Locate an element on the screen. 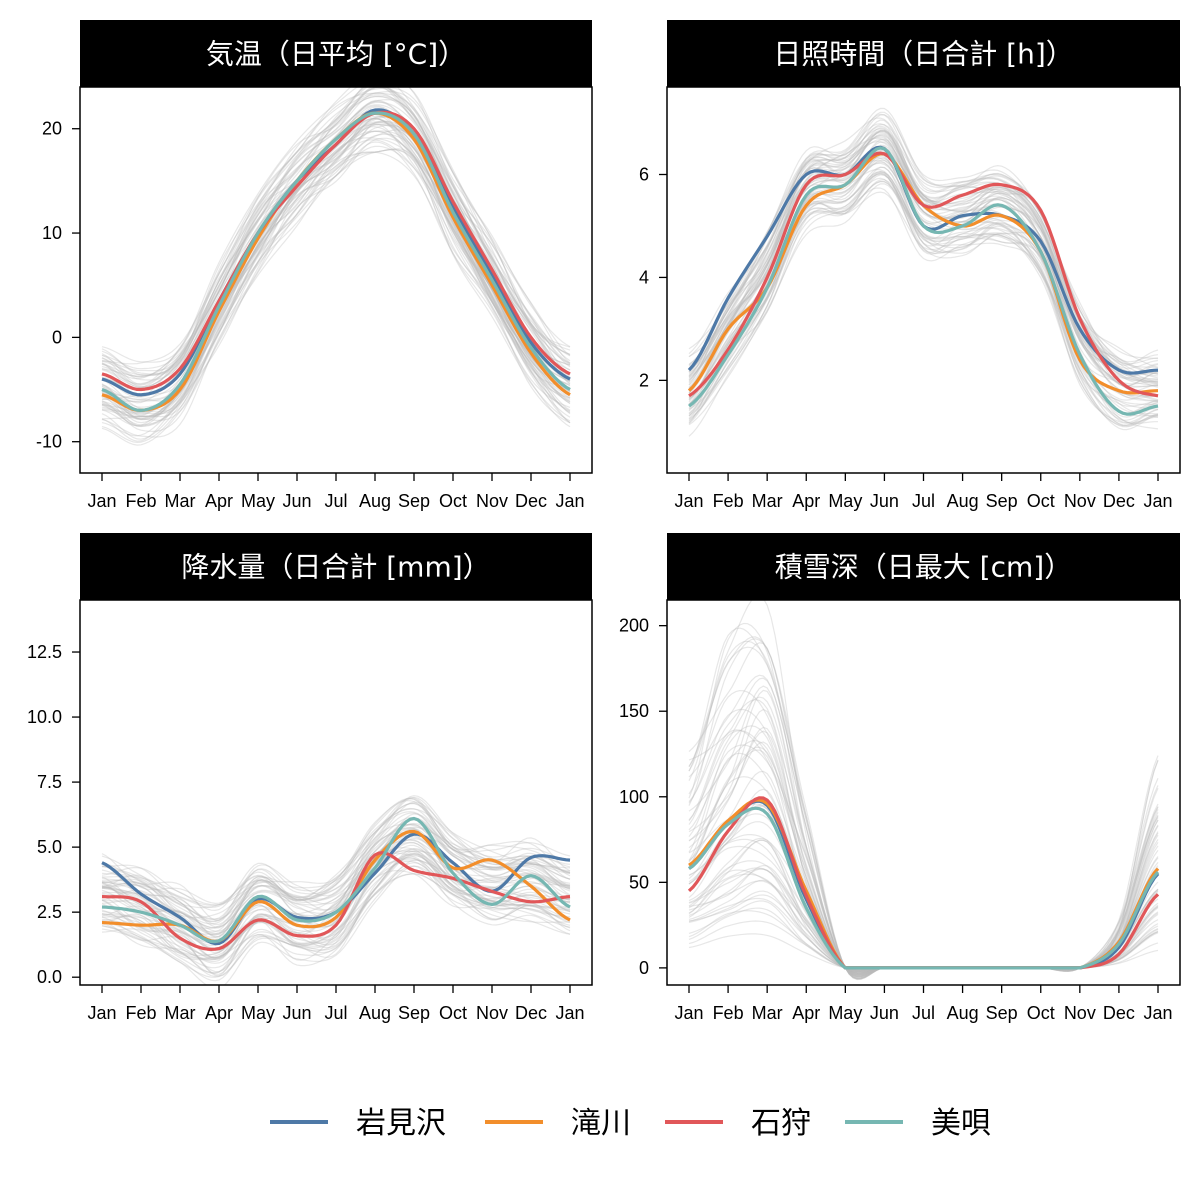  legend-item: 美唄 is located at coordinates (918, 1123).